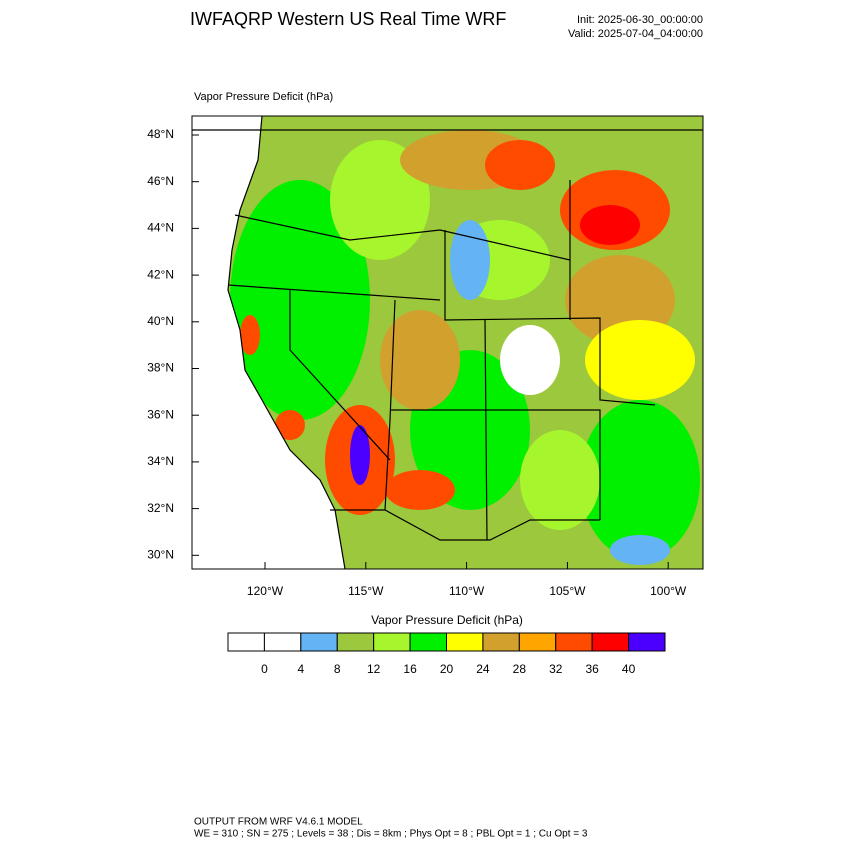  I want to click on lat-label: 42°N, so click(160, 274).